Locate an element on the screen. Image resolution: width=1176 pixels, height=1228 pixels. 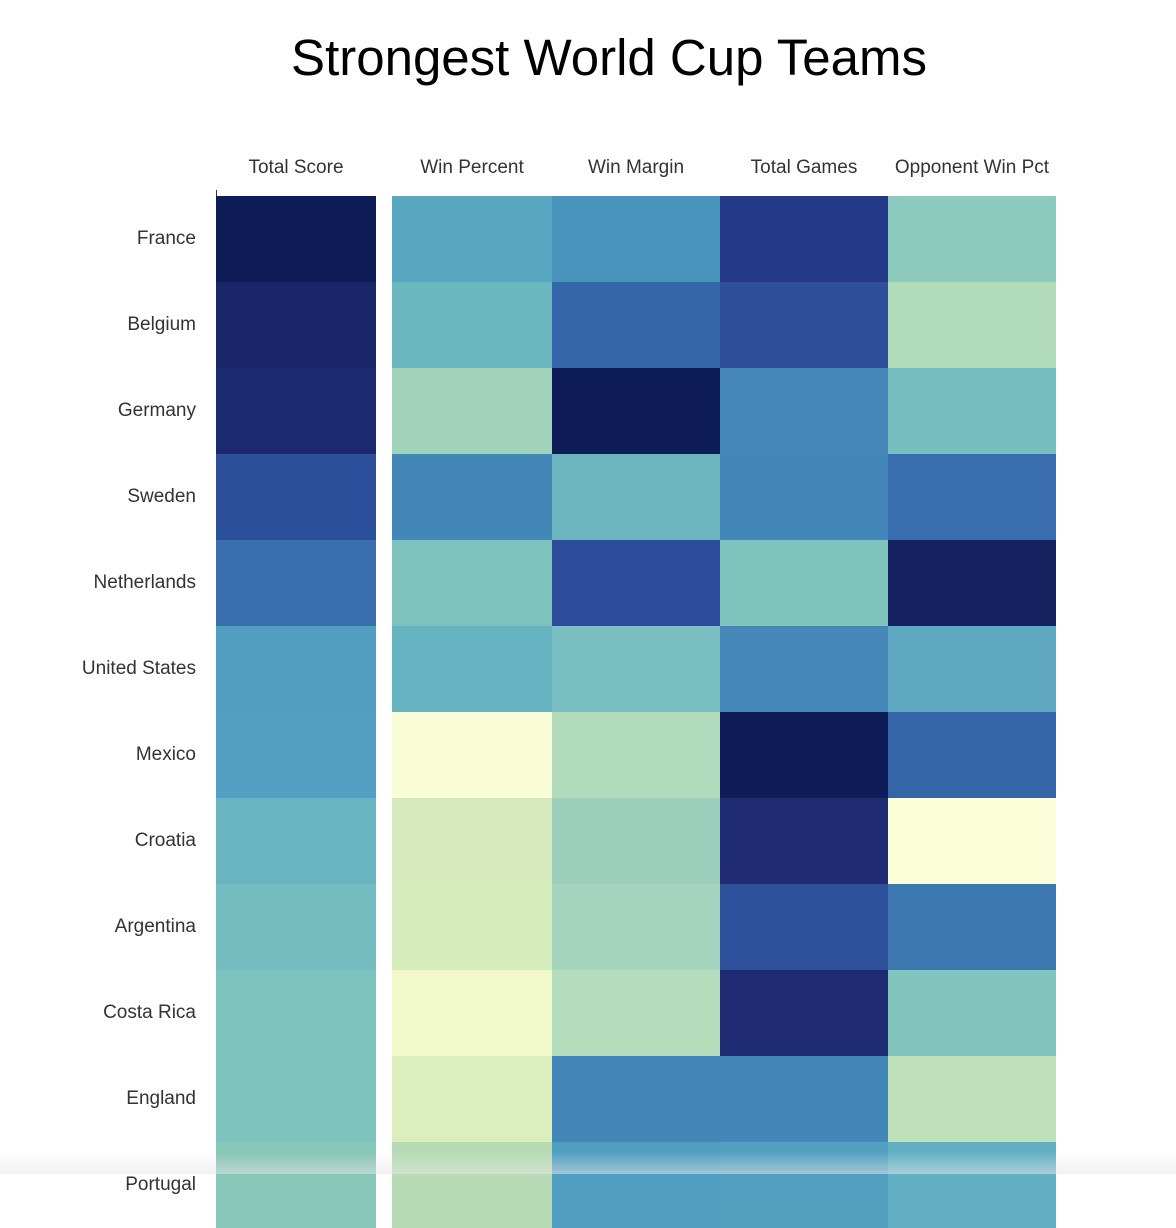
chart-title: Strongest World Cup Teams is located at coordinates (609, 57).